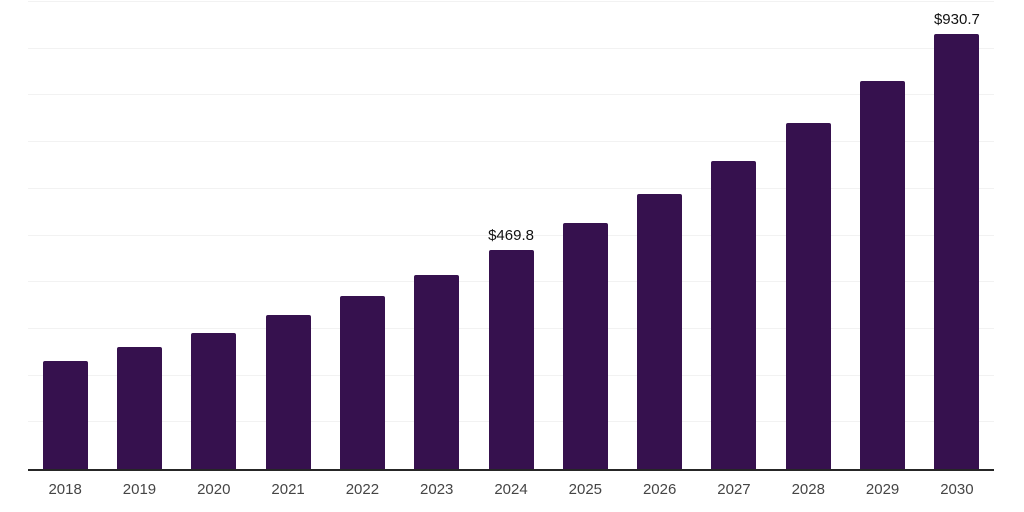 This screenshot has width=1024, height=512. I want to click on x-tick-label-2018: 2018, so click(65, 489).